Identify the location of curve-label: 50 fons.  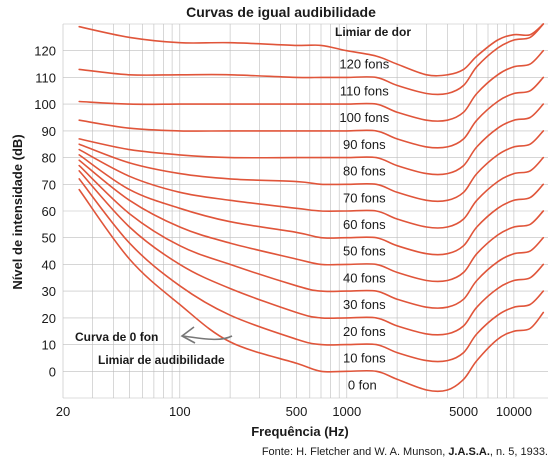
(364, 251).